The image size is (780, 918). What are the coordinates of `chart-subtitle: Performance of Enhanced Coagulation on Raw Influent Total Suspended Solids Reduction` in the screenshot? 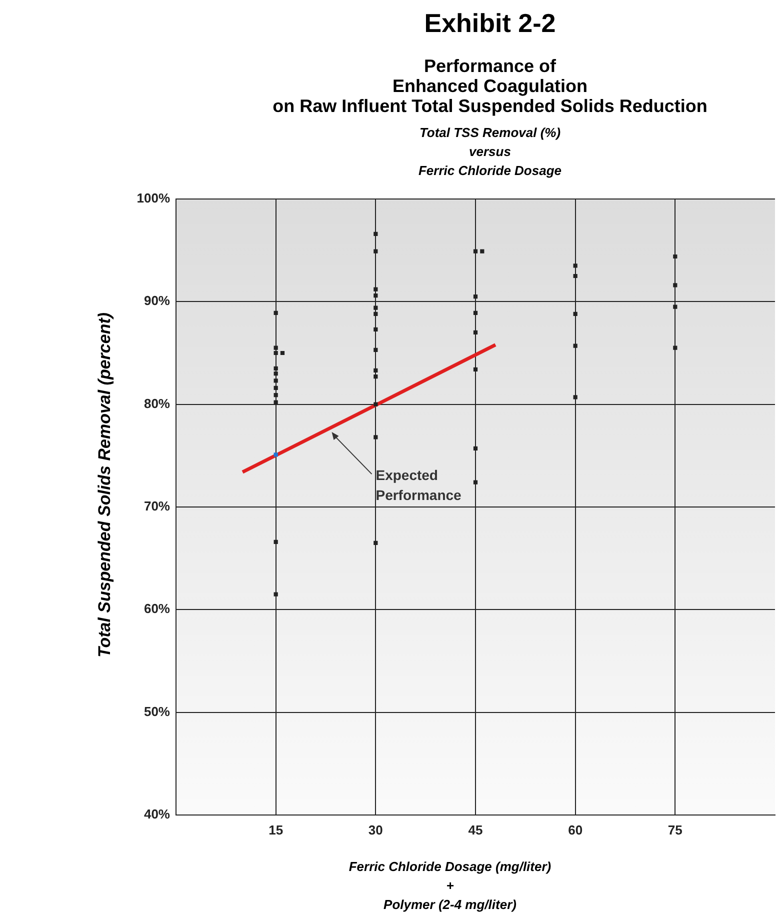 It's located at (490, 86).